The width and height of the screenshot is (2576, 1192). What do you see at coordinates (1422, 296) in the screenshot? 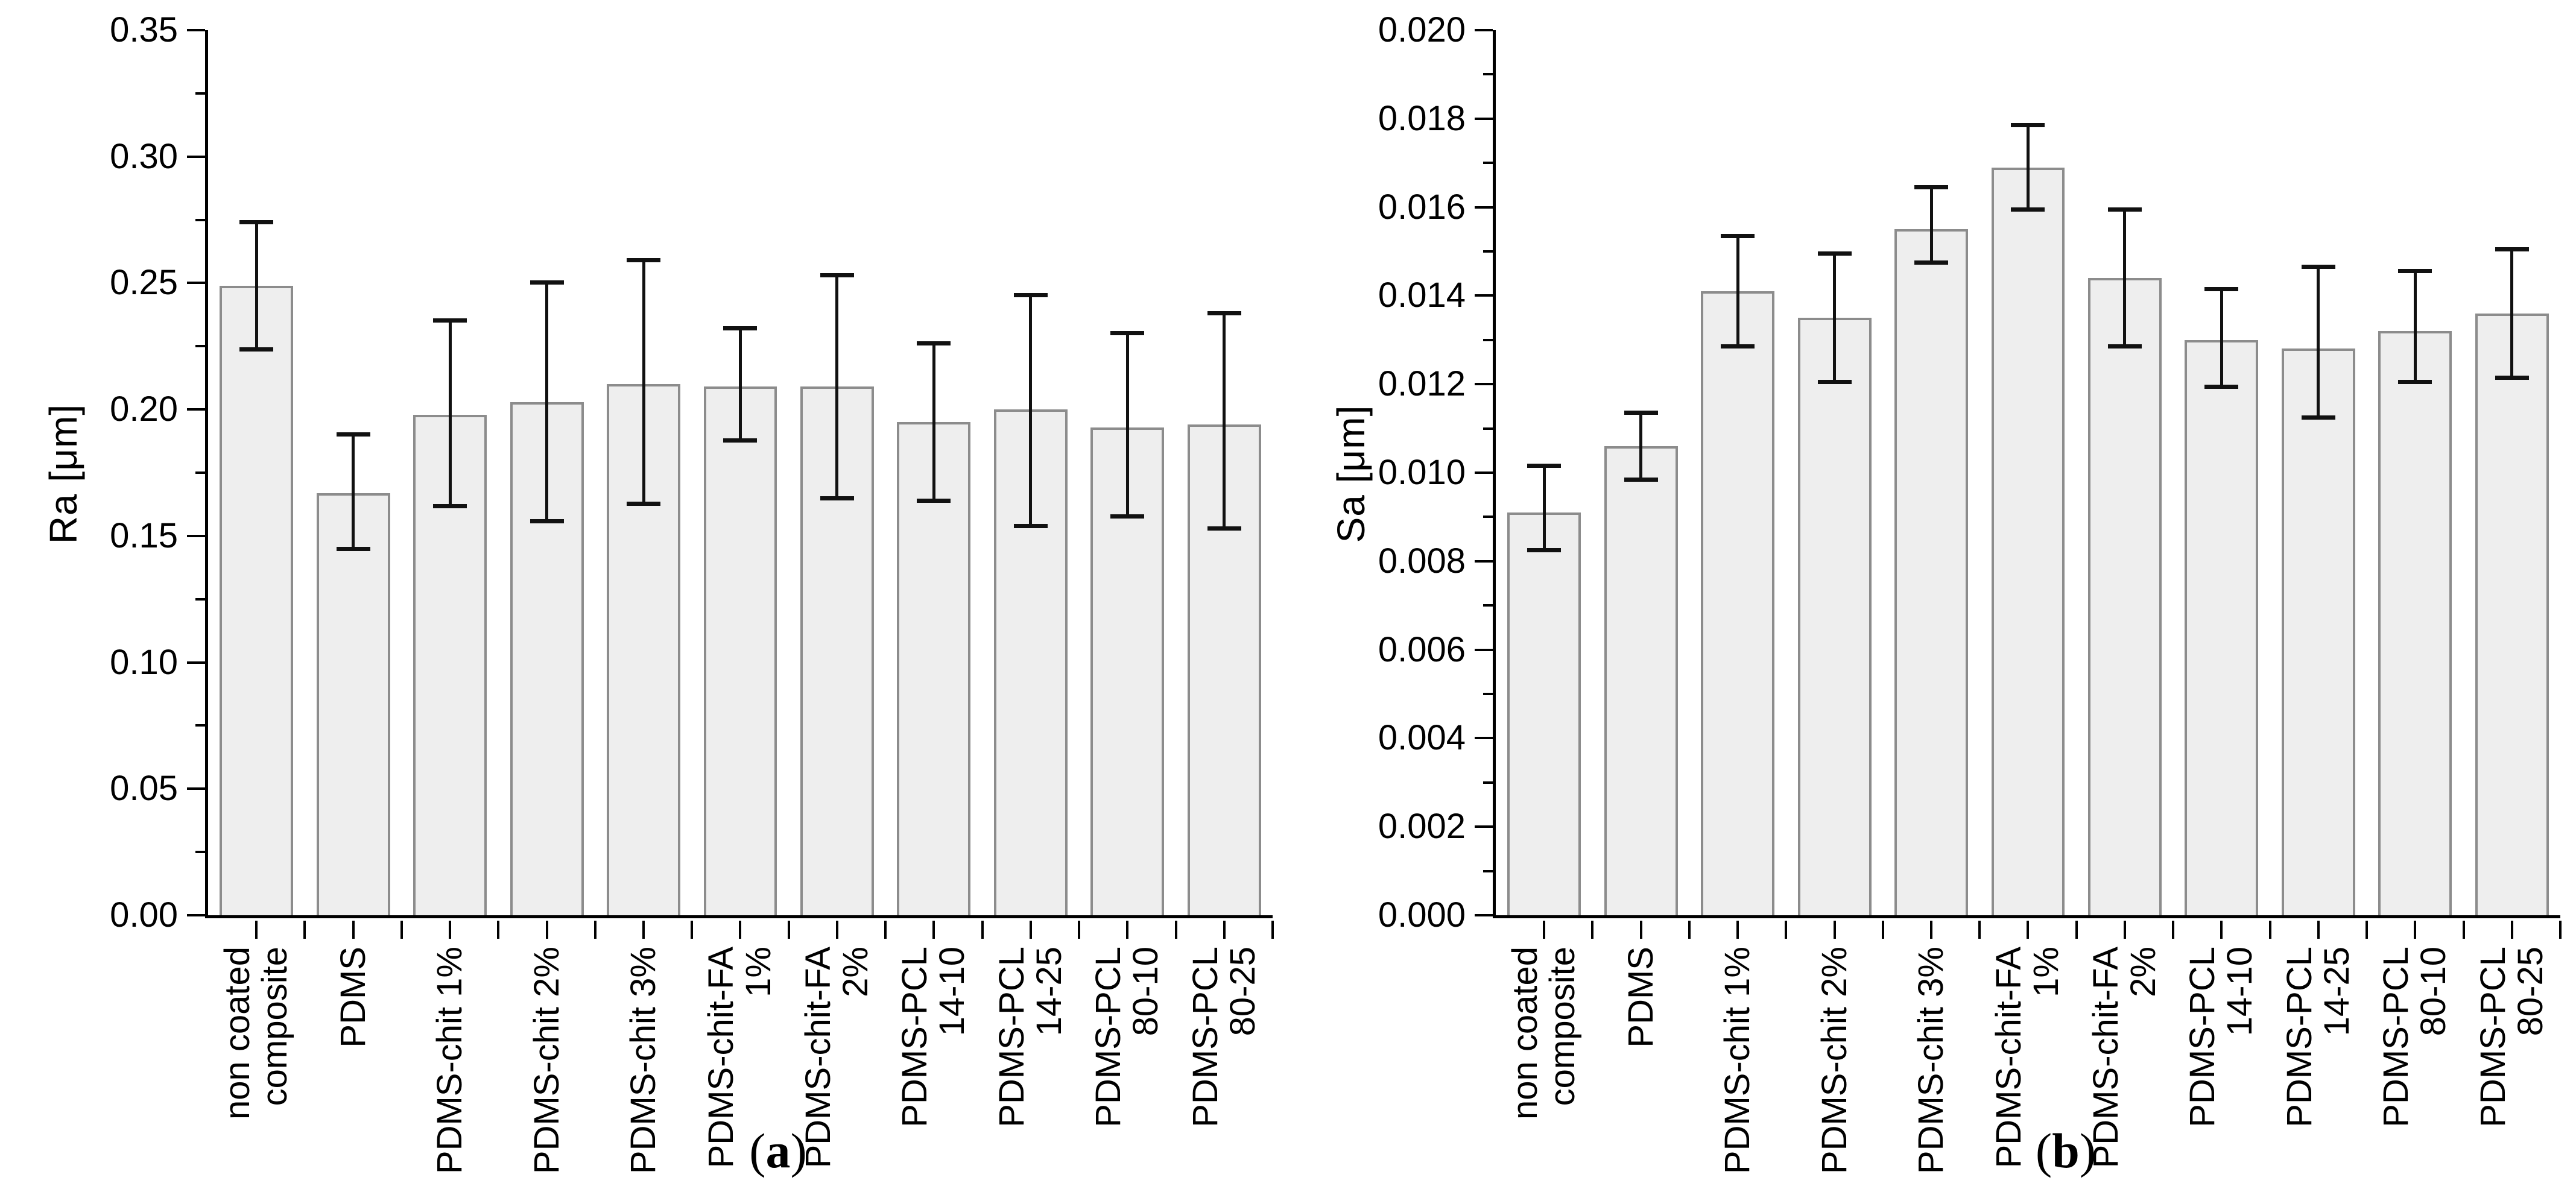
I see `y-tick-label: 0.014` at bounding box center [1422, 296].